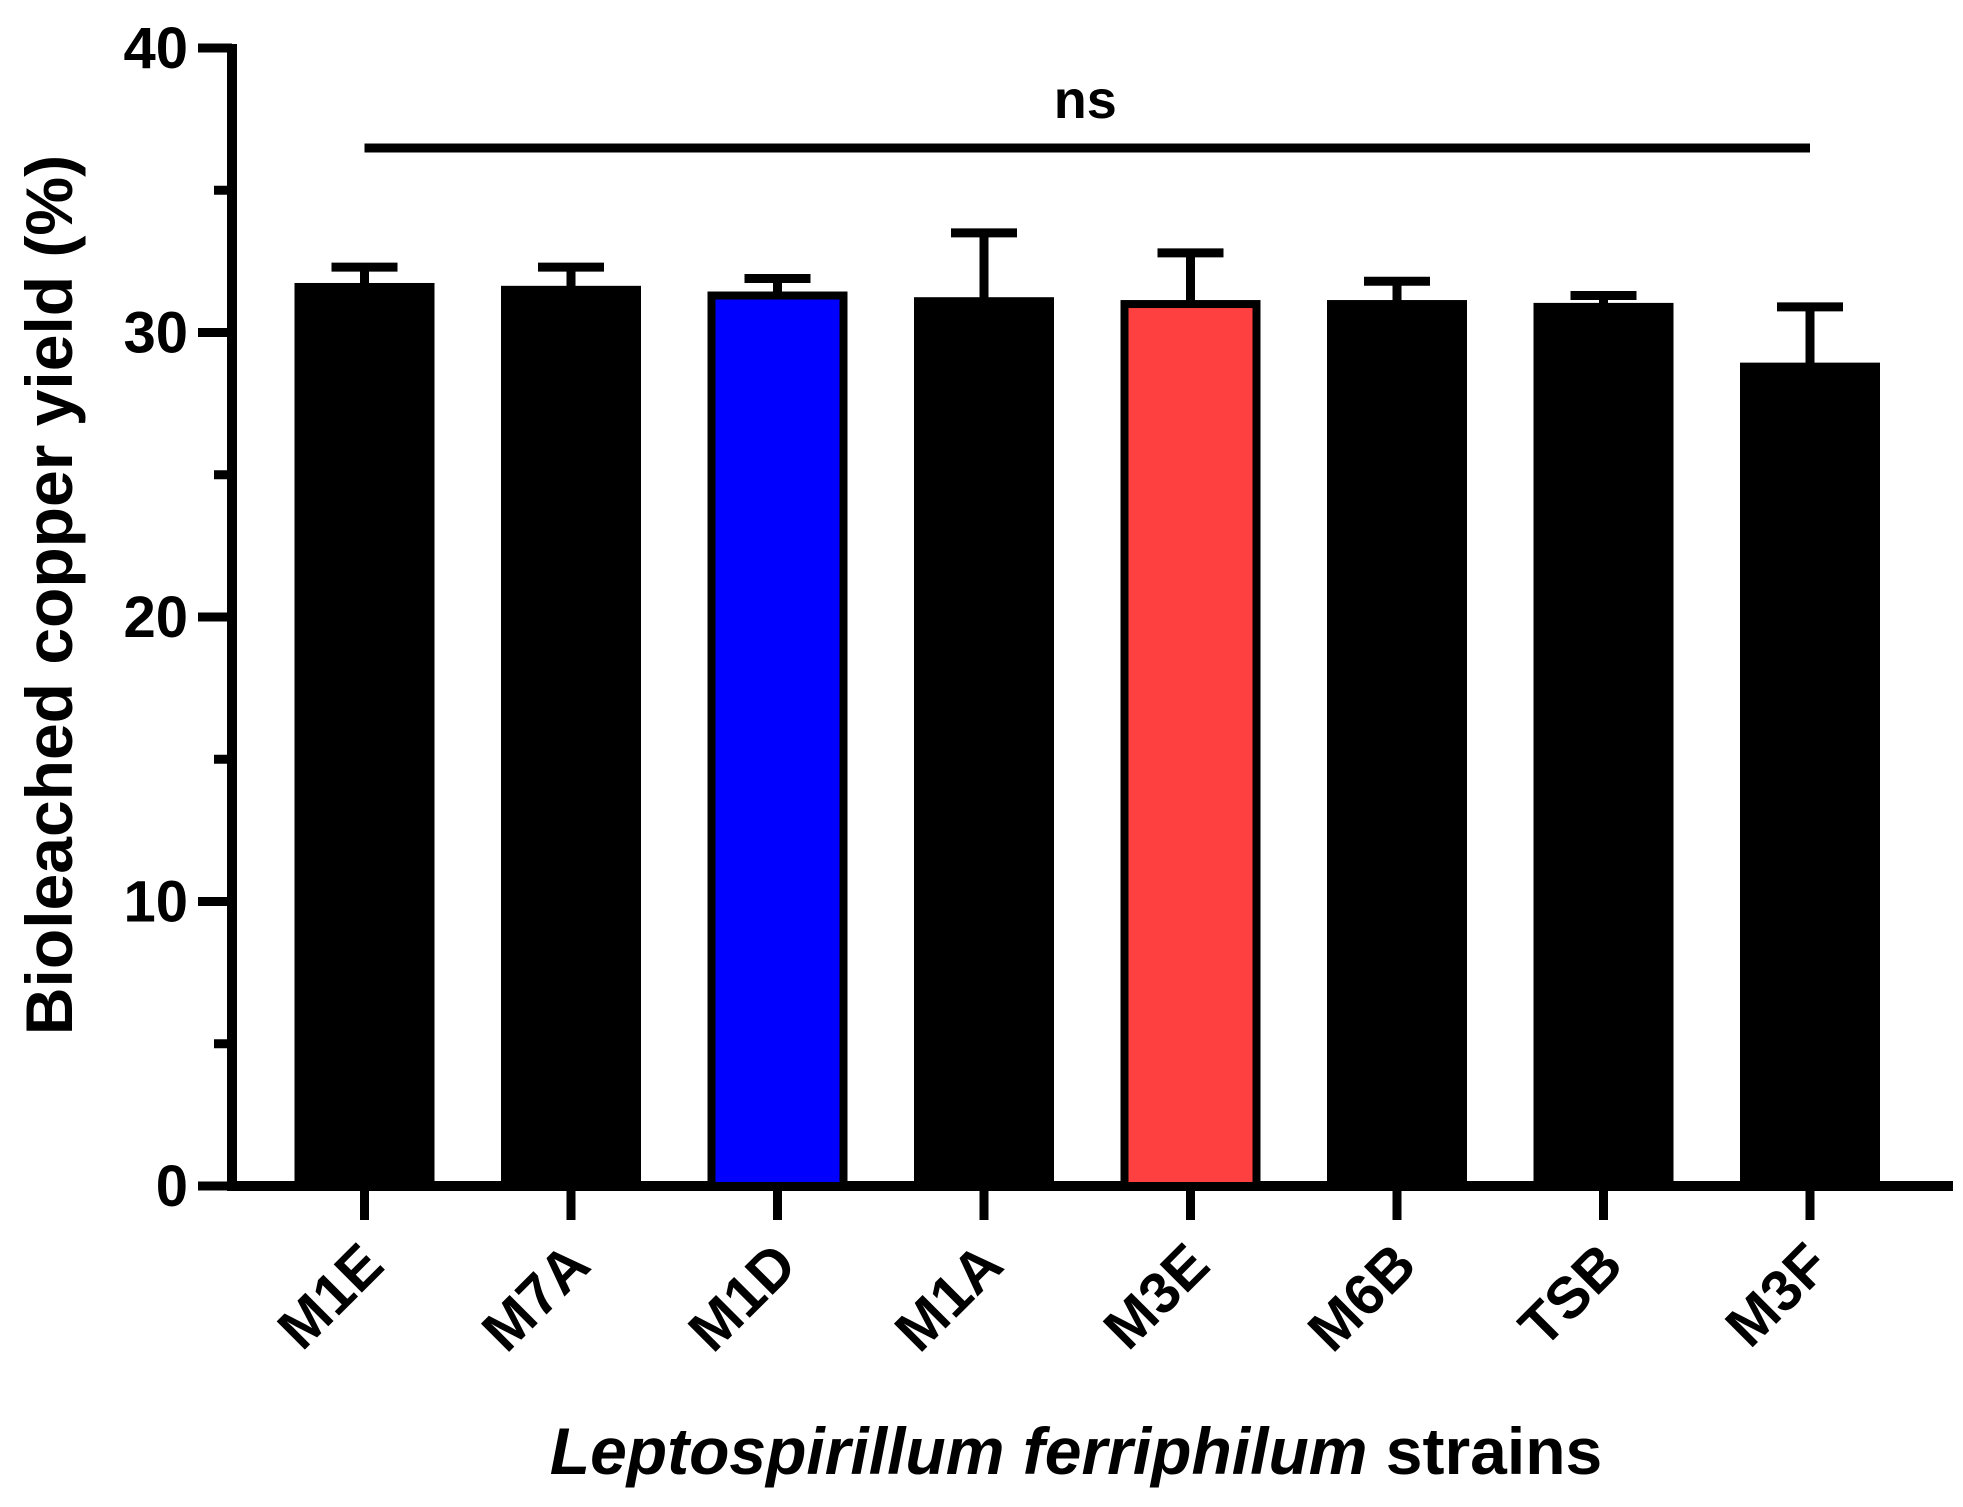 Image resolution: width=1963 pixels, height=1507 pixels. What do you see at coordinates (364, 736) in the screenshot?
I see `bar-m1e` at bounding box center [364, 736].